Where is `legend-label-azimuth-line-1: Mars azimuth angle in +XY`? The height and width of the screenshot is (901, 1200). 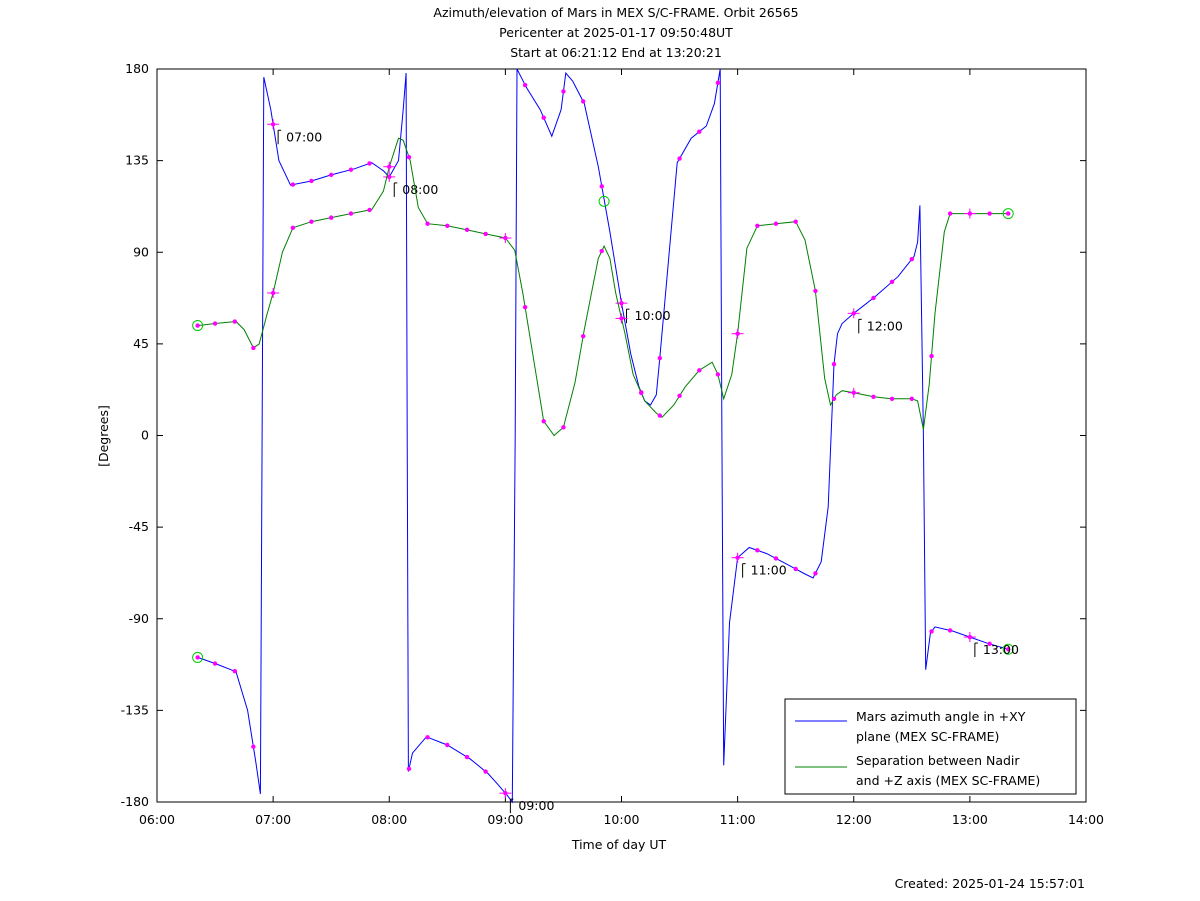
legend-label-azimuth-line-1: Mars azimuth angle in +XY is located at coordinates (941, 716).